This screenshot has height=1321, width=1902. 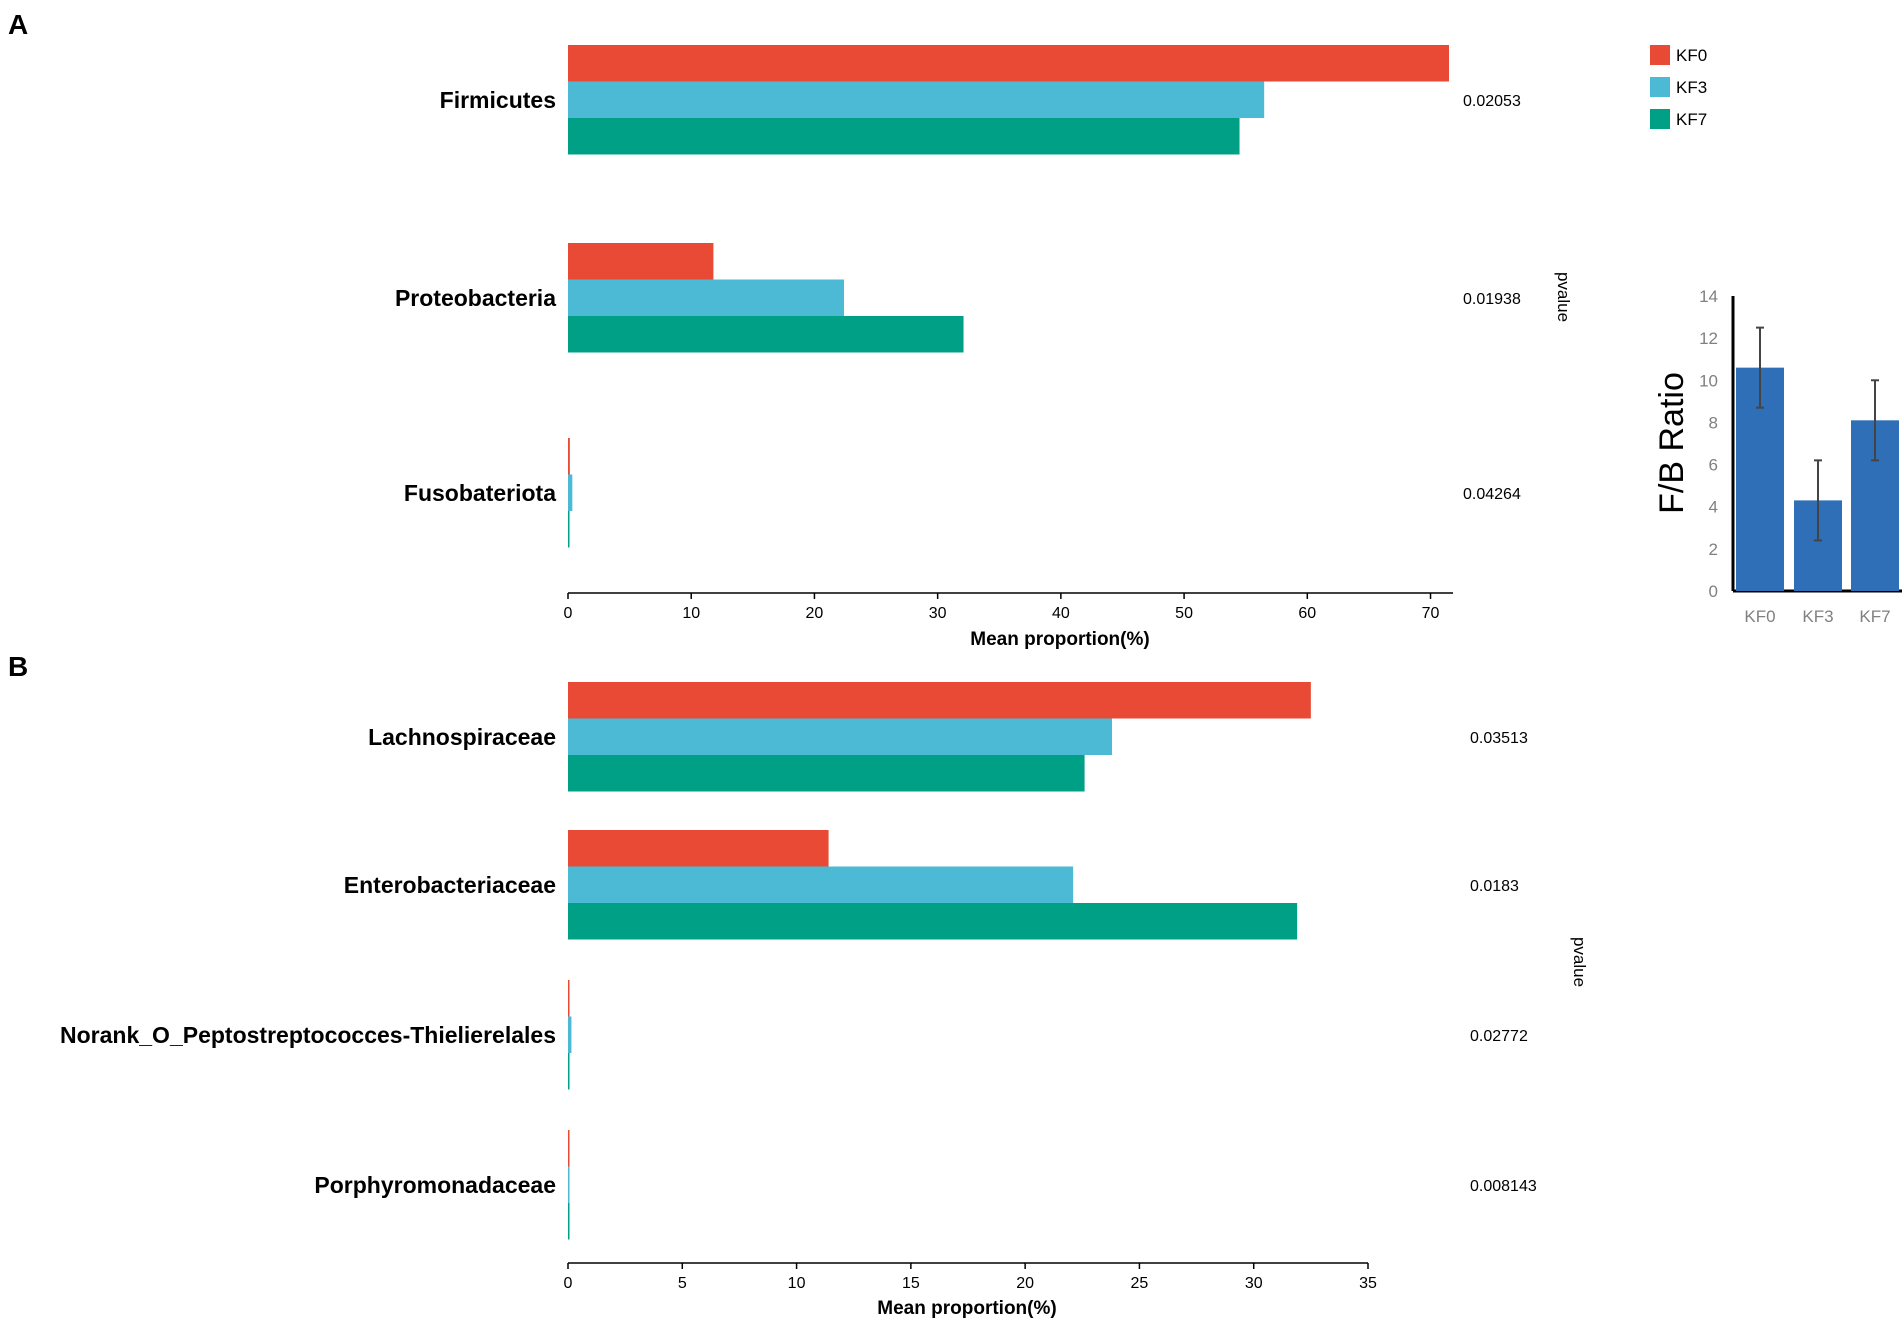 I want to click on legend-swatch-kf7, so click(x=1660, y=119).